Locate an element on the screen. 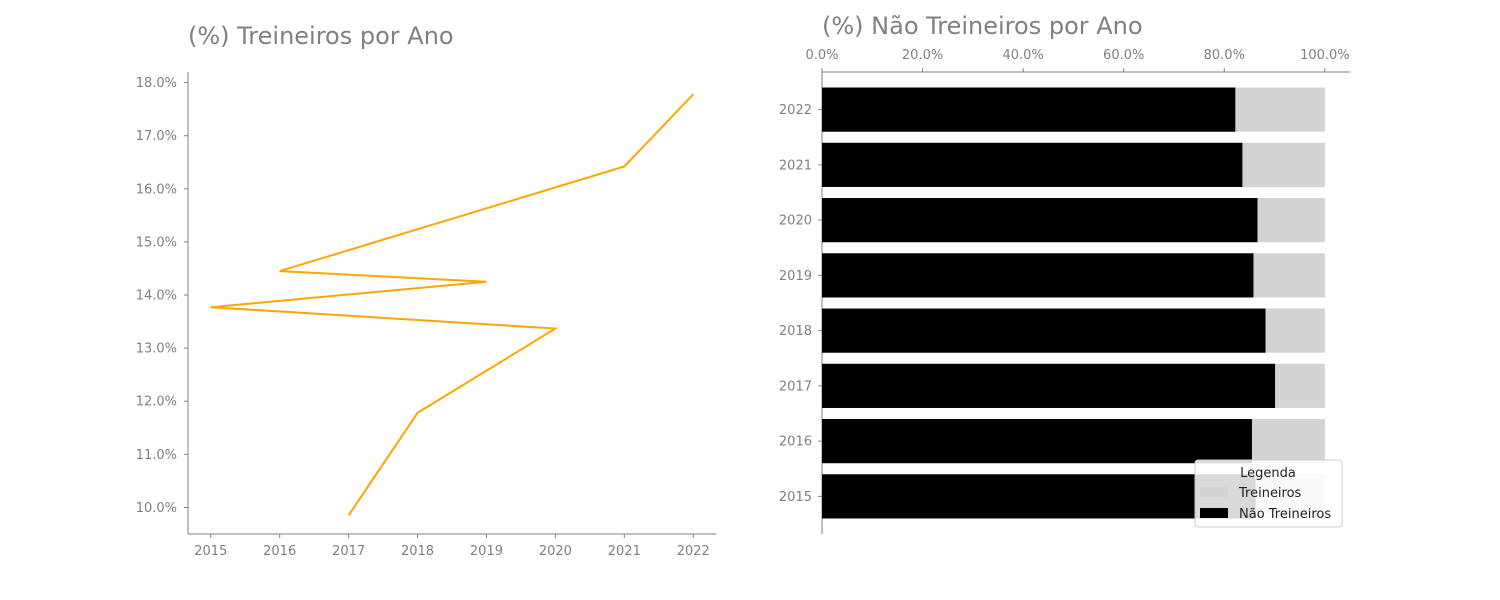 Image resolution: width=1500 pixels, height=600 pixels. bar-nao-treineiros-2022 is located at coordinates (1029, 109).